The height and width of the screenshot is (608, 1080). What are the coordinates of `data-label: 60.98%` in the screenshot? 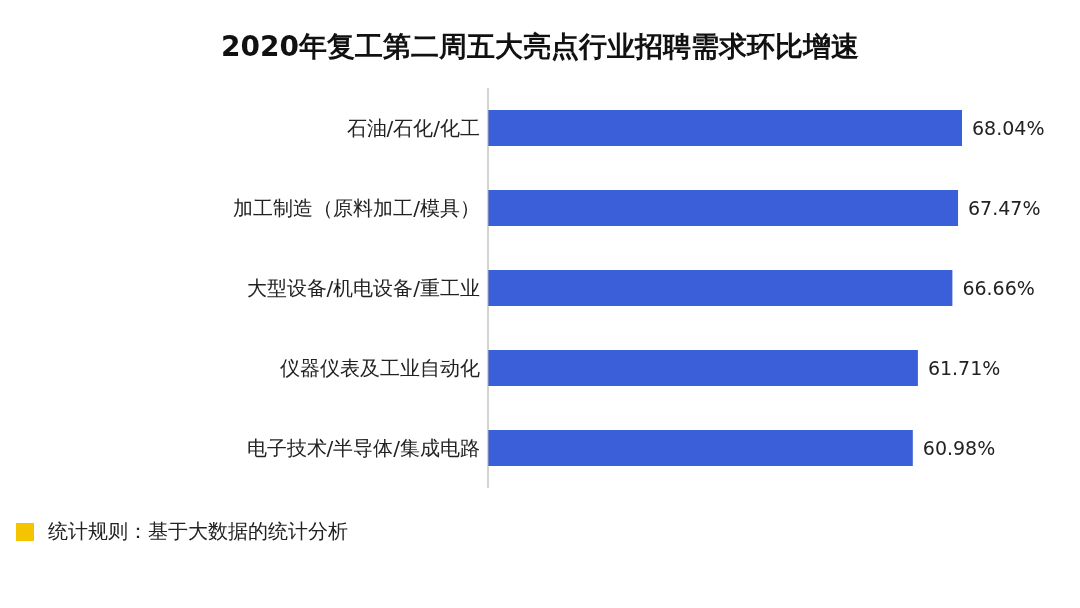 It's located at (959, 448).